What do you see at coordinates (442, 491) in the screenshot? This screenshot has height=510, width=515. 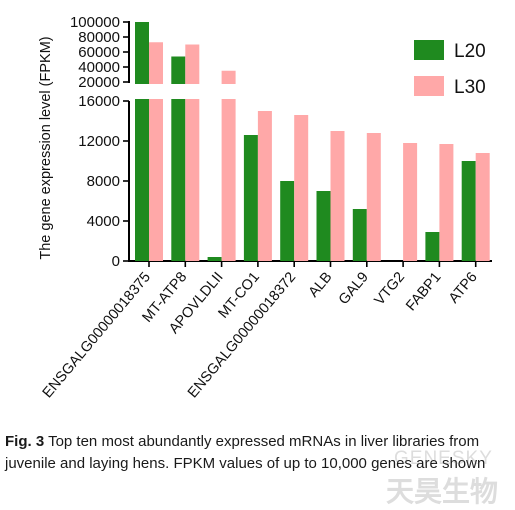 I see `watermark-cn: 天昊生物` at bounding box center [442, 491].